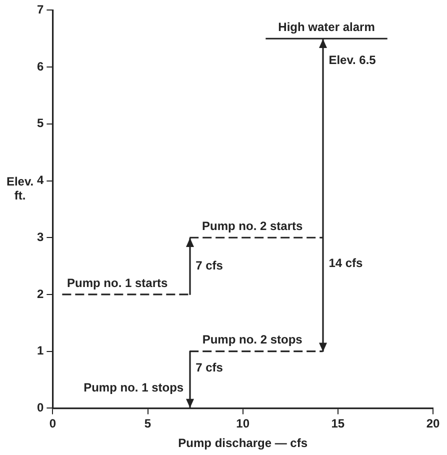  Describe the element at coordinates (40, 351) in the screenshot. I see `y-tick-label: 1` at that location.